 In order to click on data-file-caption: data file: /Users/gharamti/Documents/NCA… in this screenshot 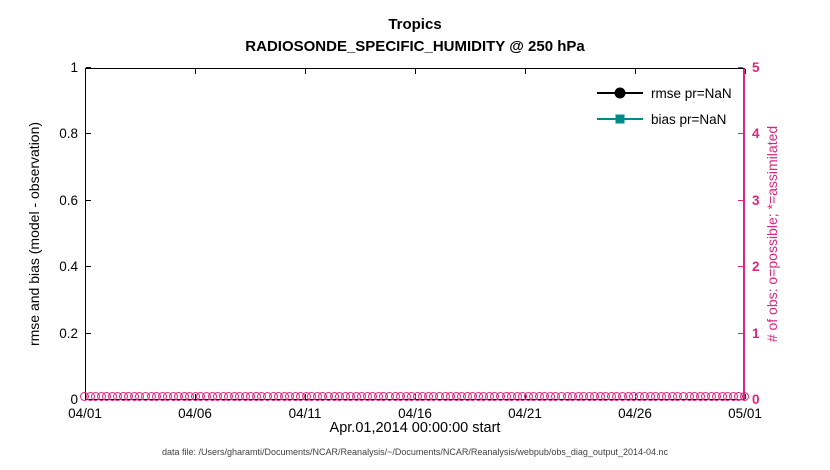, I will do `click(414, 452)`.